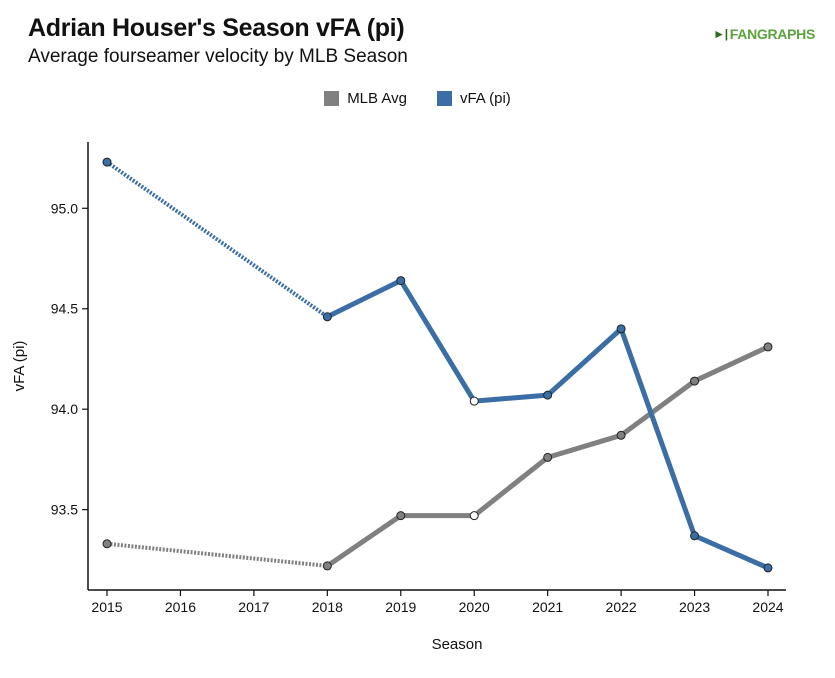  Describe the element at coordinates (720, 34) in the screenshot. I see `fangraphs-figure-icon: ►|` at that location.